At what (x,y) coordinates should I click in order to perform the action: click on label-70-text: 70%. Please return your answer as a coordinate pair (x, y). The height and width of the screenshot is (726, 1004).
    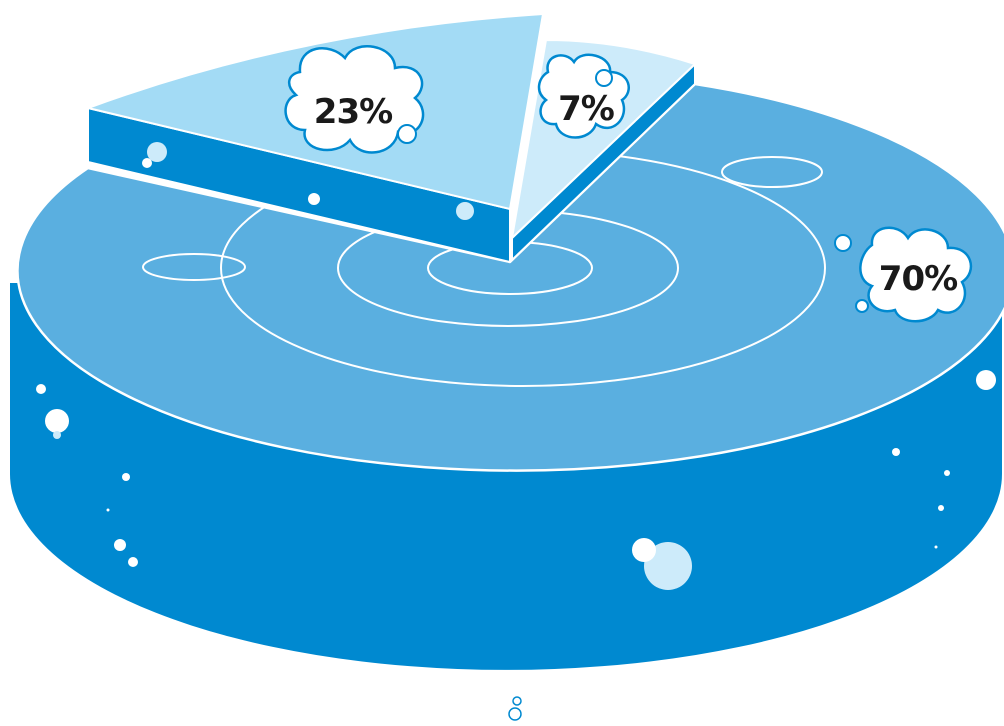
    Looking at the image, I should click on (918, 279).